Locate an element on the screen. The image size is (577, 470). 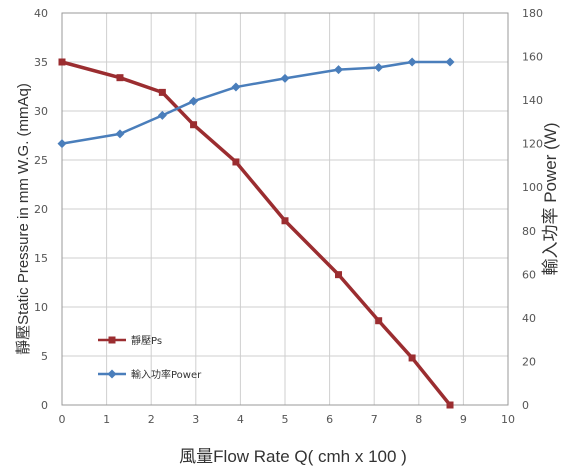
y-right-tick-label: 0 is located at coordinates (525, 405).